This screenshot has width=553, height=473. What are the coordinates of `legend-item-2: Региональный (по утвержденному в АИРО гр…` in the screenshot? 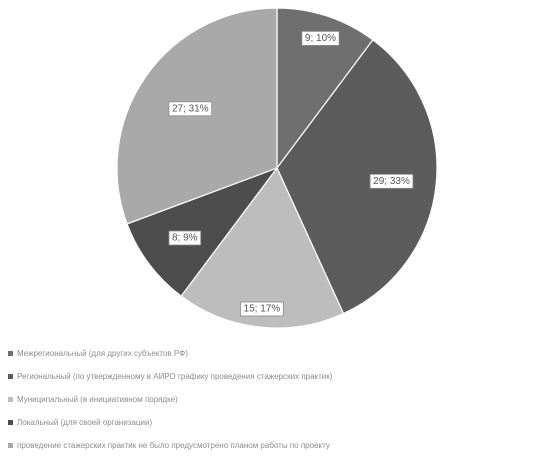 It's located at (278, 376).